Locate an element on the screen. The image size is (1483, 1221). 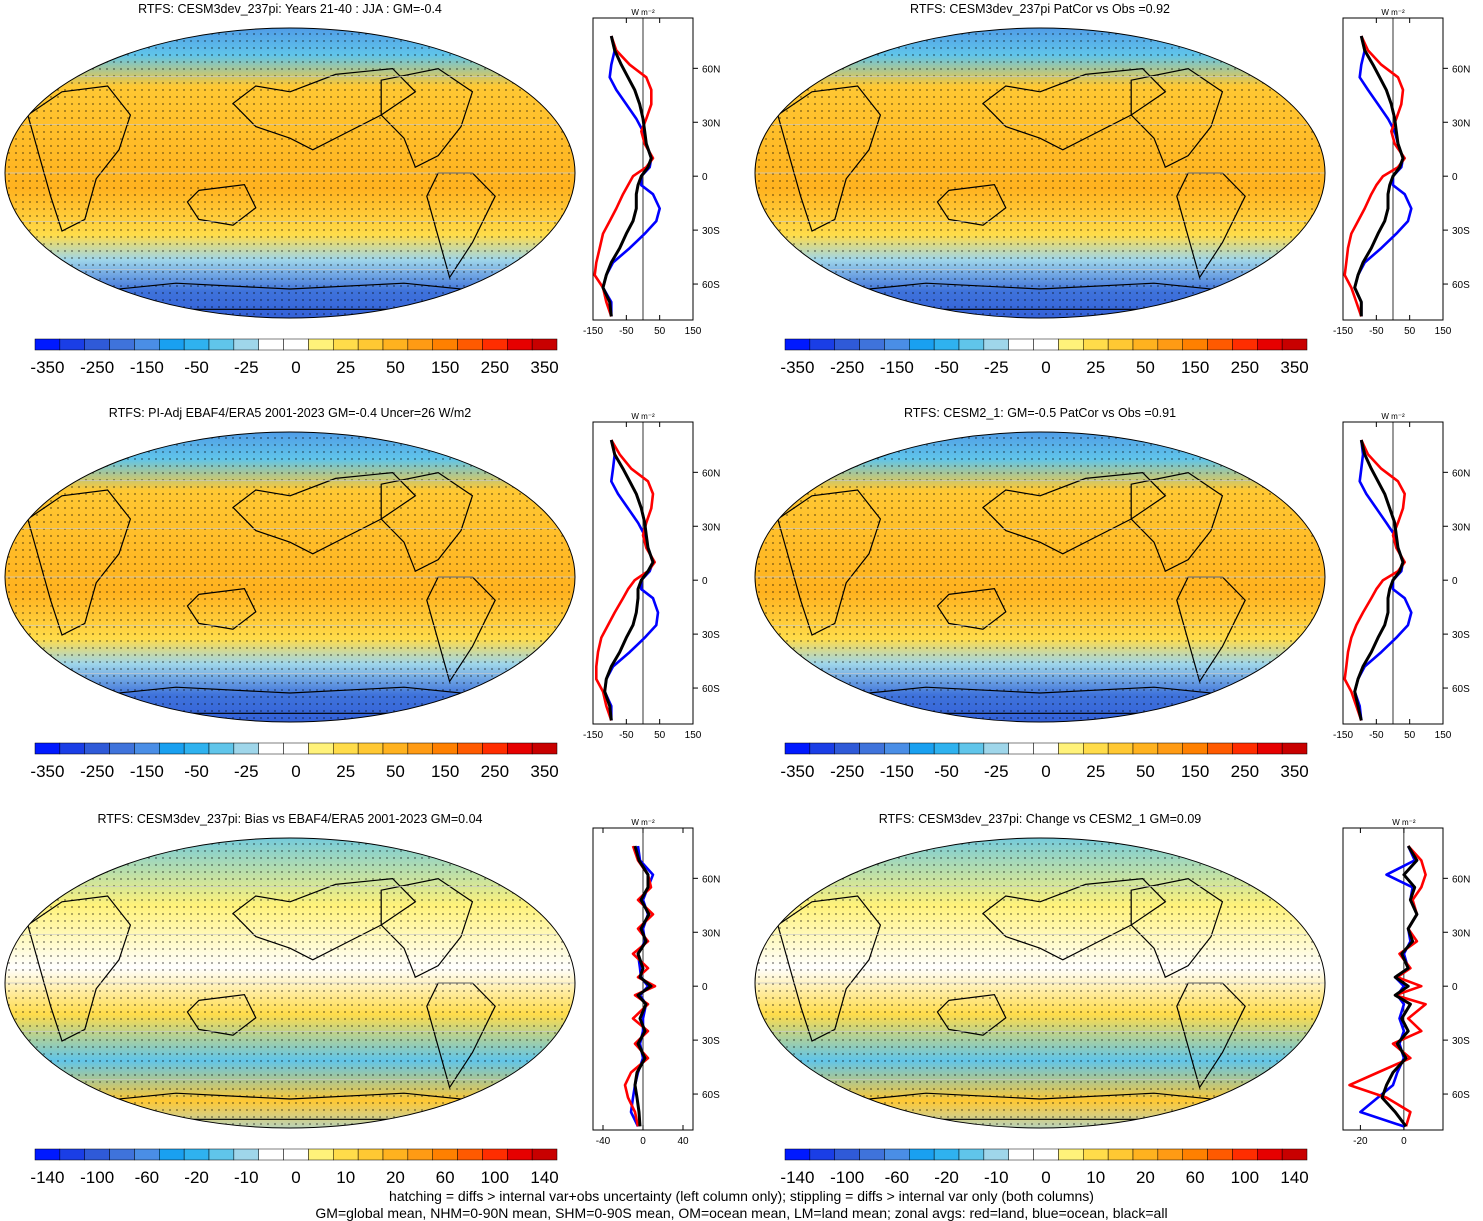
colorbar-label: -140 is located at coordinates (47, 1177).